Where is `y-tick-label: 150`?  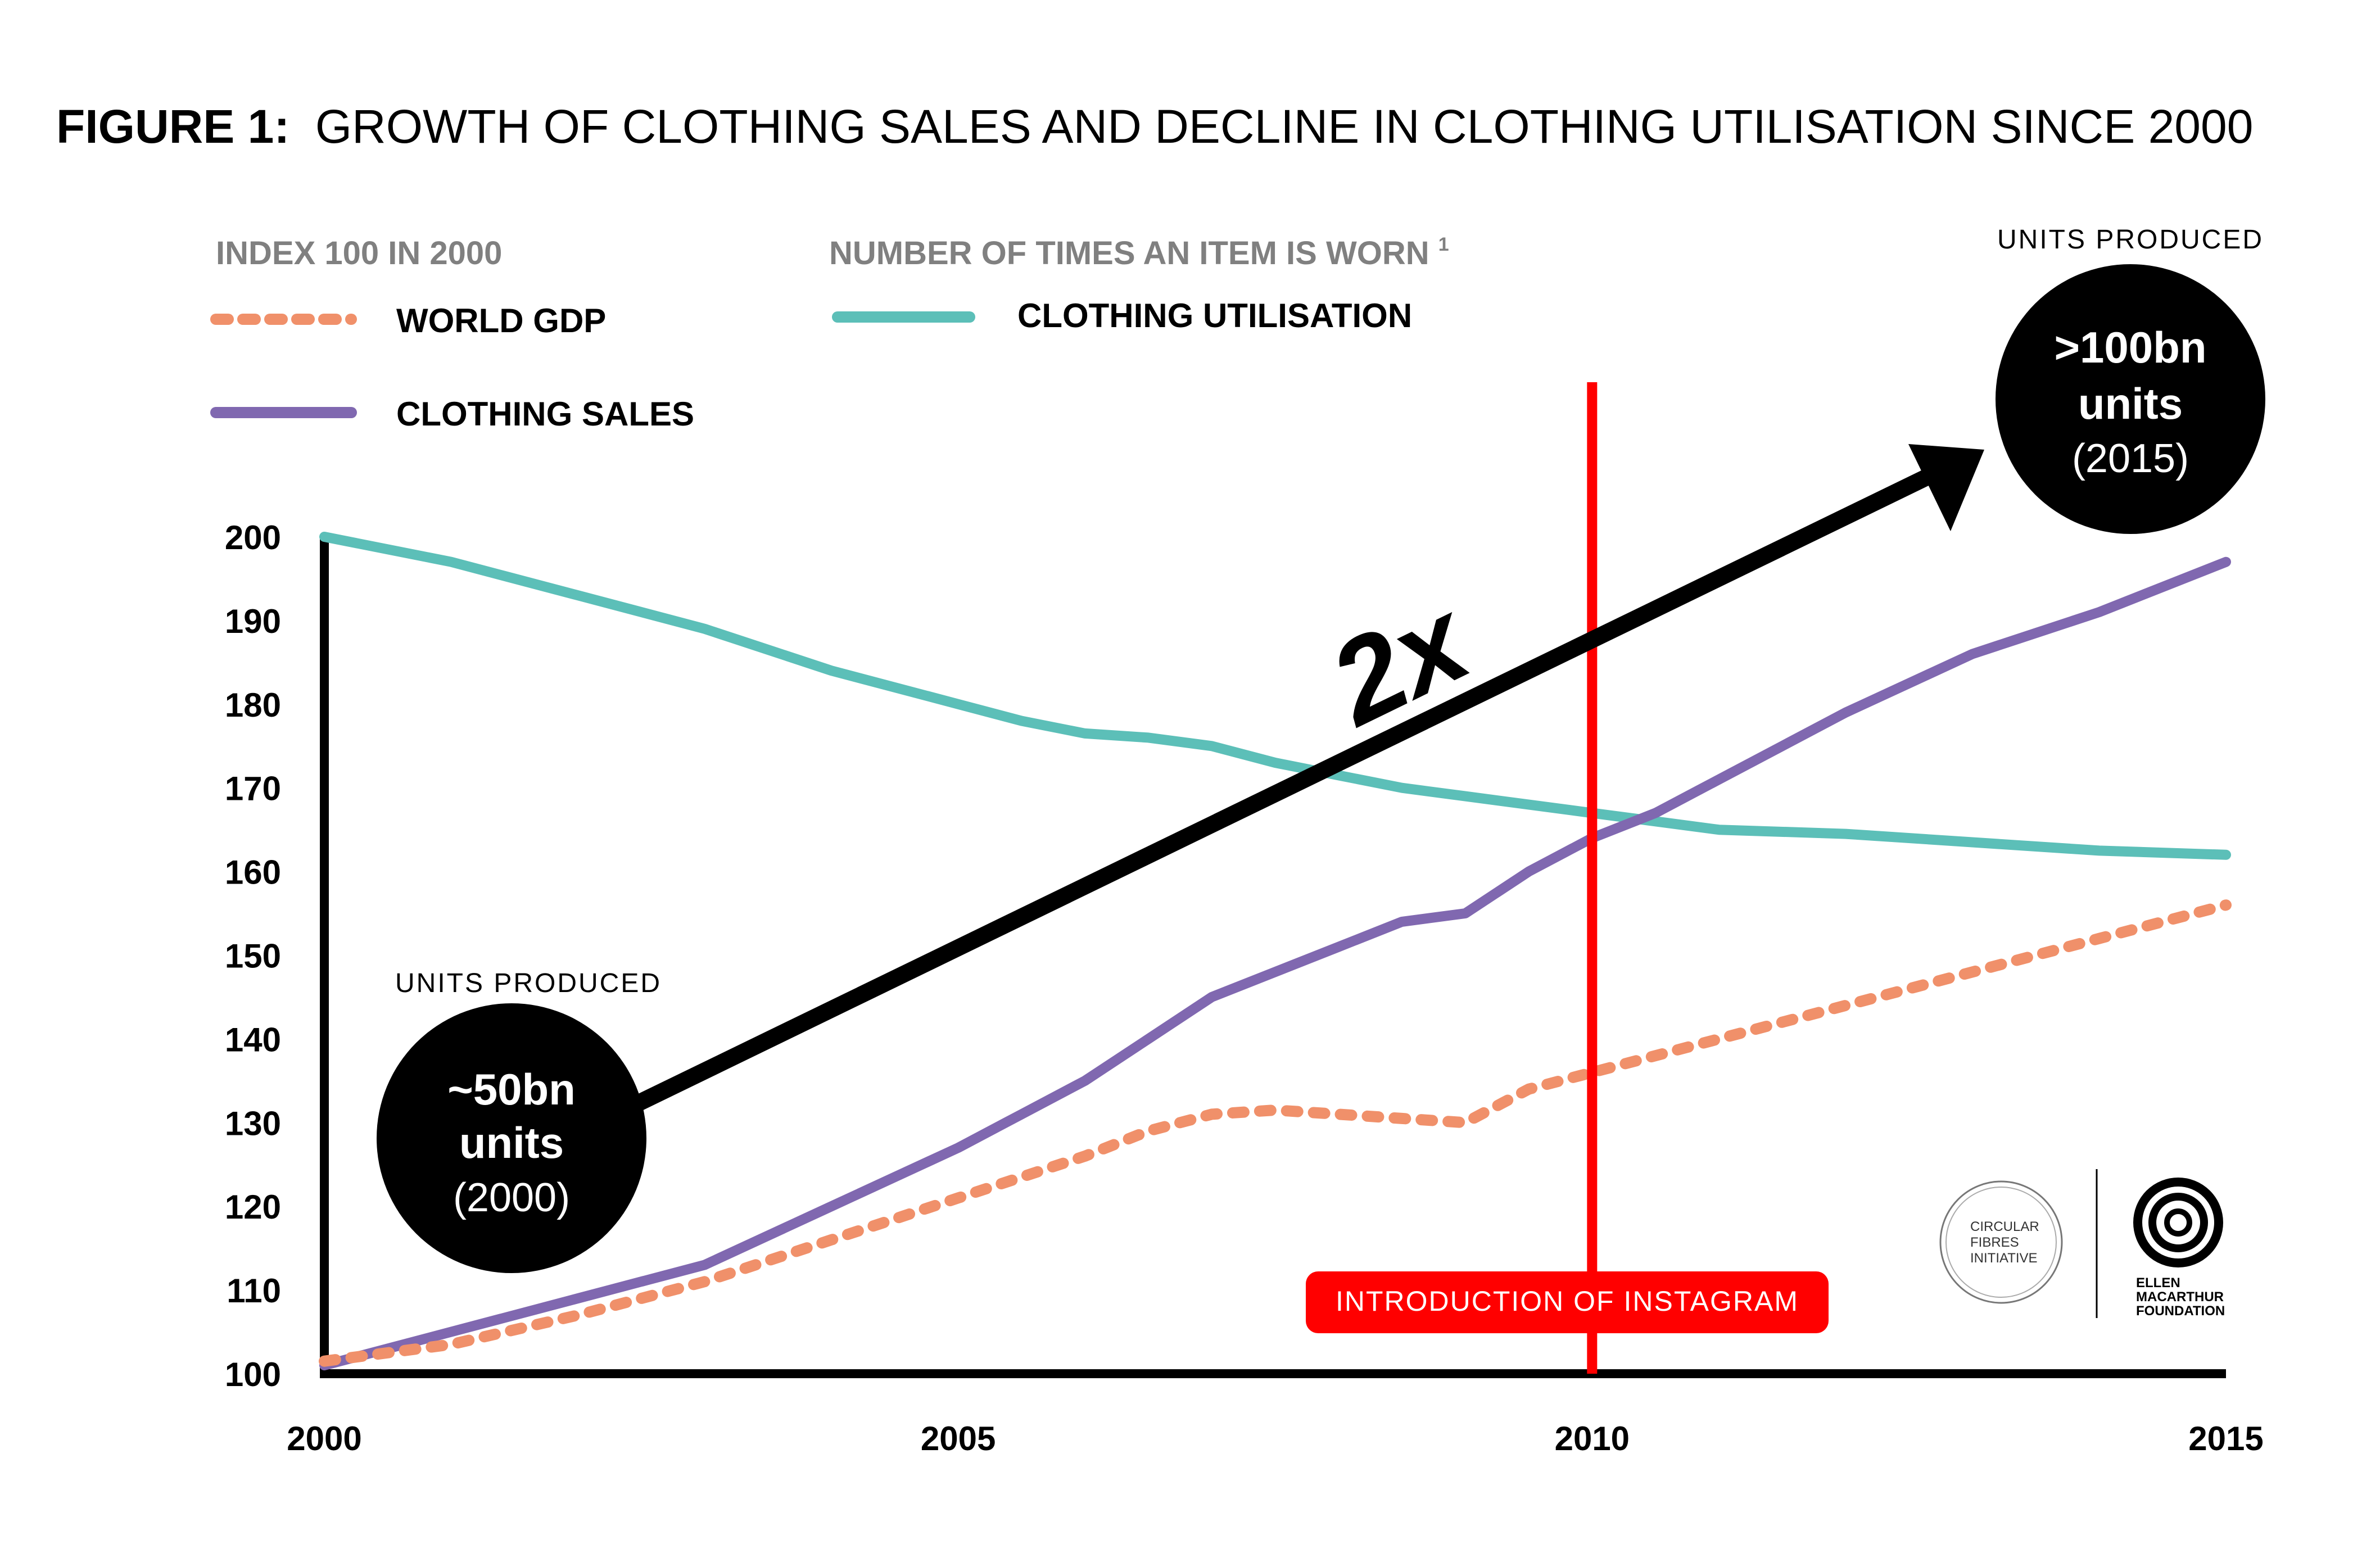
y-tick-label: 150 is located at coordinates (253, 957).